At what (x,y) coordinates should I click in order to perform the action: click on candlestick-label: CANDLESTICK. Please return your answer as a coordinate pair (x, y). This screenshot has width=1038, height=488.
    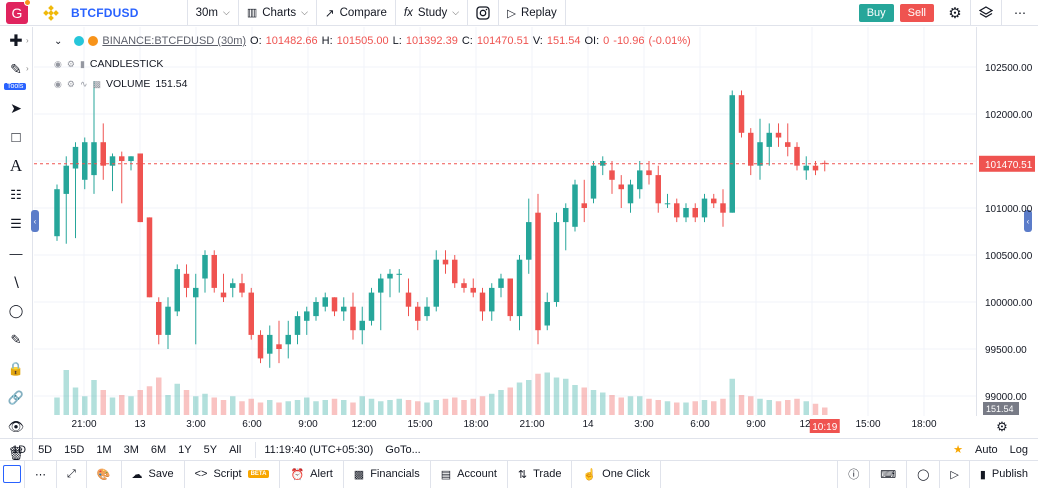
    Looking at the image, I should click on (126, 64).